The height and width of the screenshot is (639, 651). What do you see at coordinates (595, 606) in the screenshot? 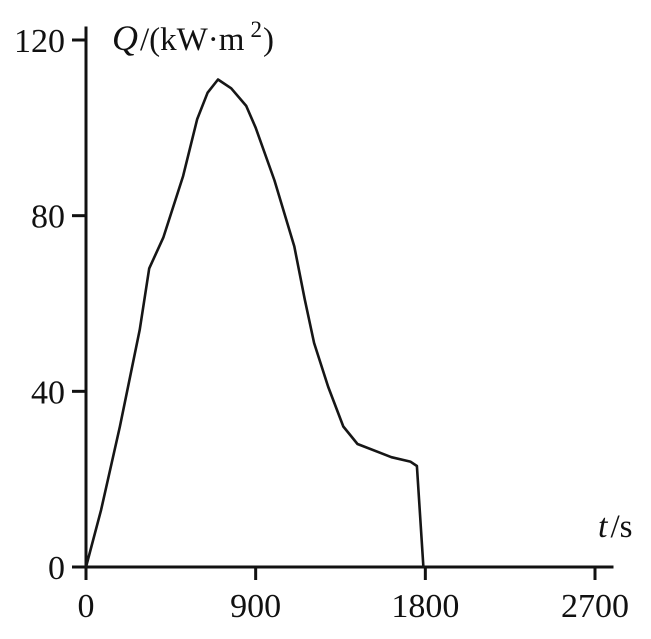
I see `x-tick-label: 2700` at bounding box center [595, 606].